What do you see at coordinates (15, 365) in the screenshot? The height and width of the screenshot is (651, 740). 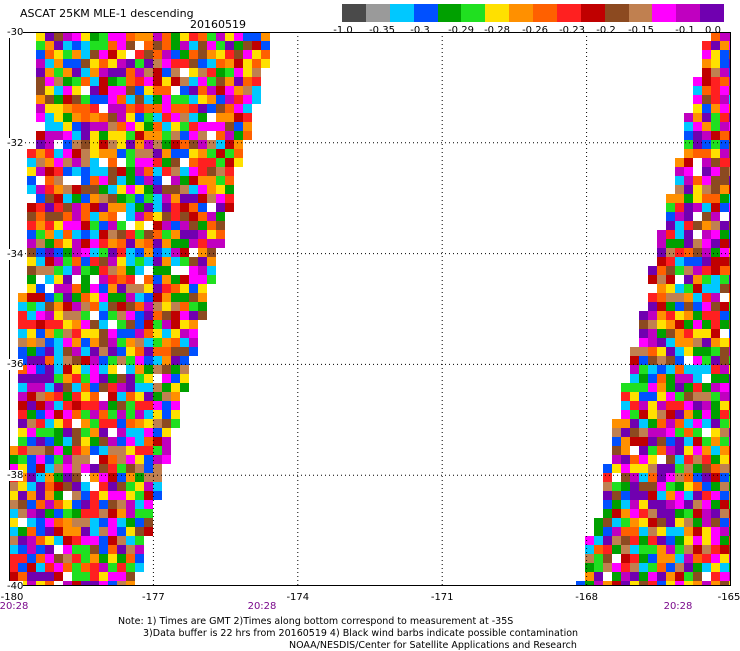 I see `latitude-tick-label: -36` at bounding box center [15, 365].